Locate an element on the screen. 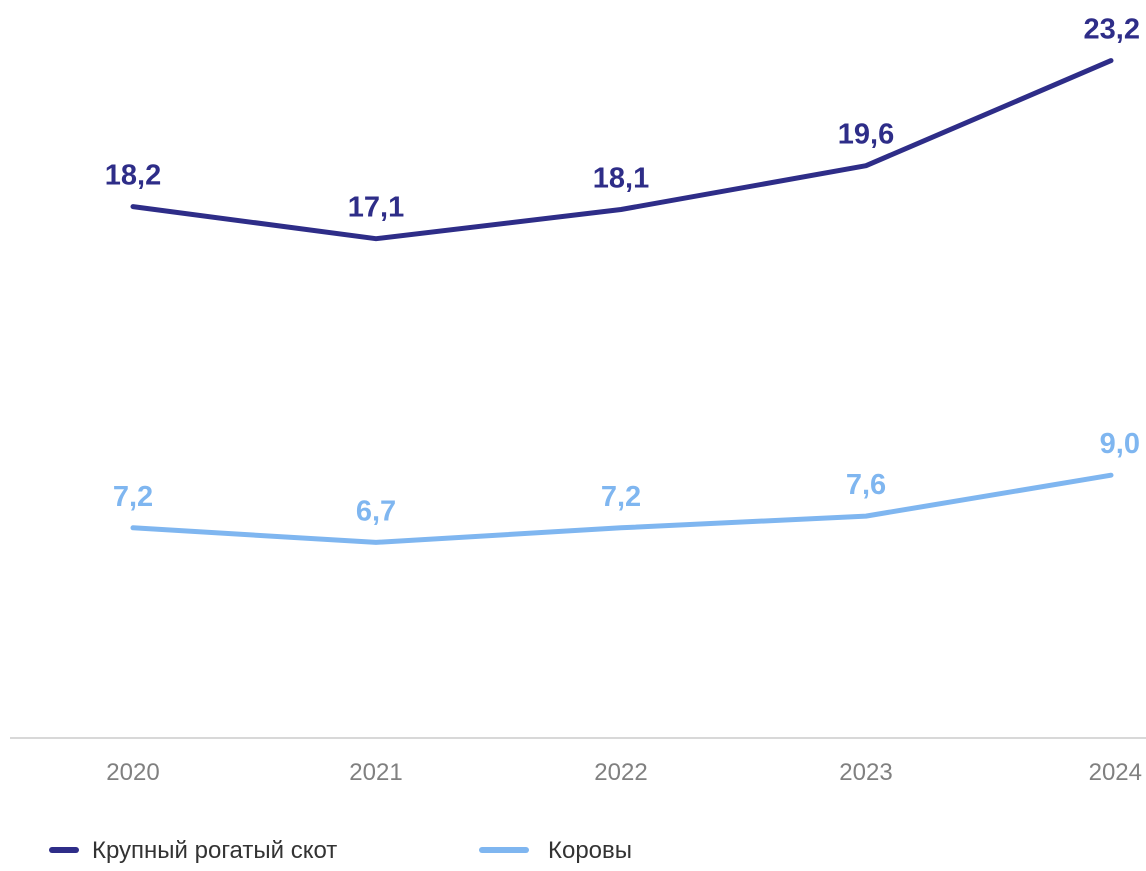 The height and width of the screenshot is (871, 1146). data-label: 23,2 is located at coordinates (1112, 30).